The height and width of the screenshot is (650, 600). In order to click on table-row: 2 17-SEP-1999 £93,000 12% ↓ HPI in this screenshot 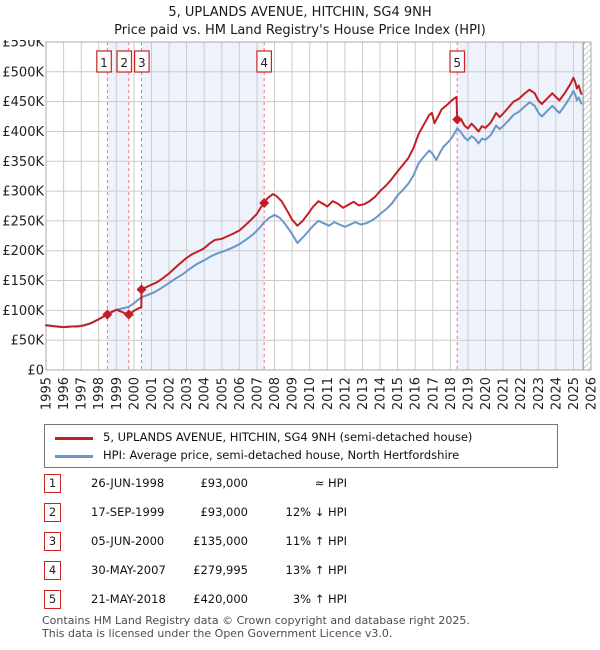, I will do `click(300, 514)`.